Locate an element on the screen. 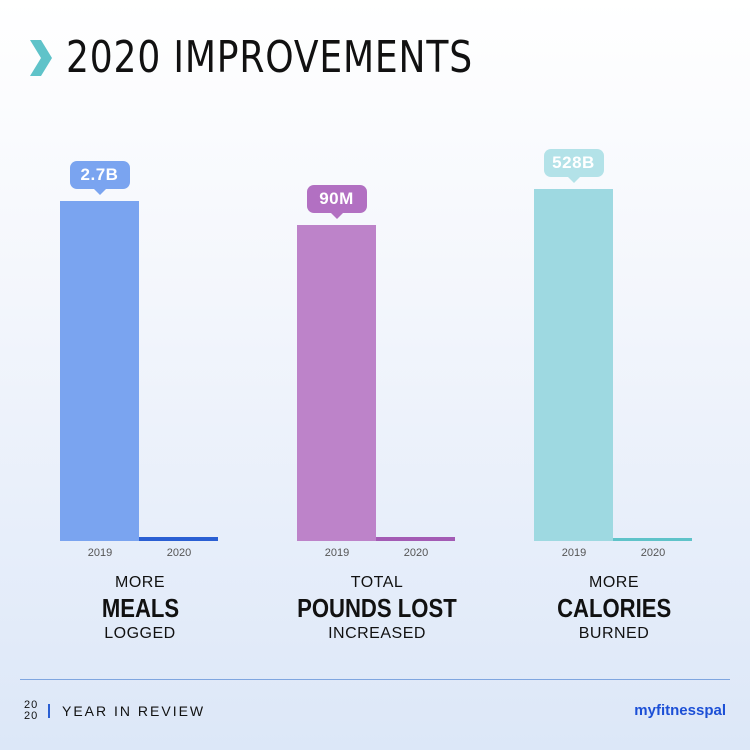 The height and width of the screenshot is (750, 750). footer-year-mark: 20 20 is located at coordinates (31, 710).